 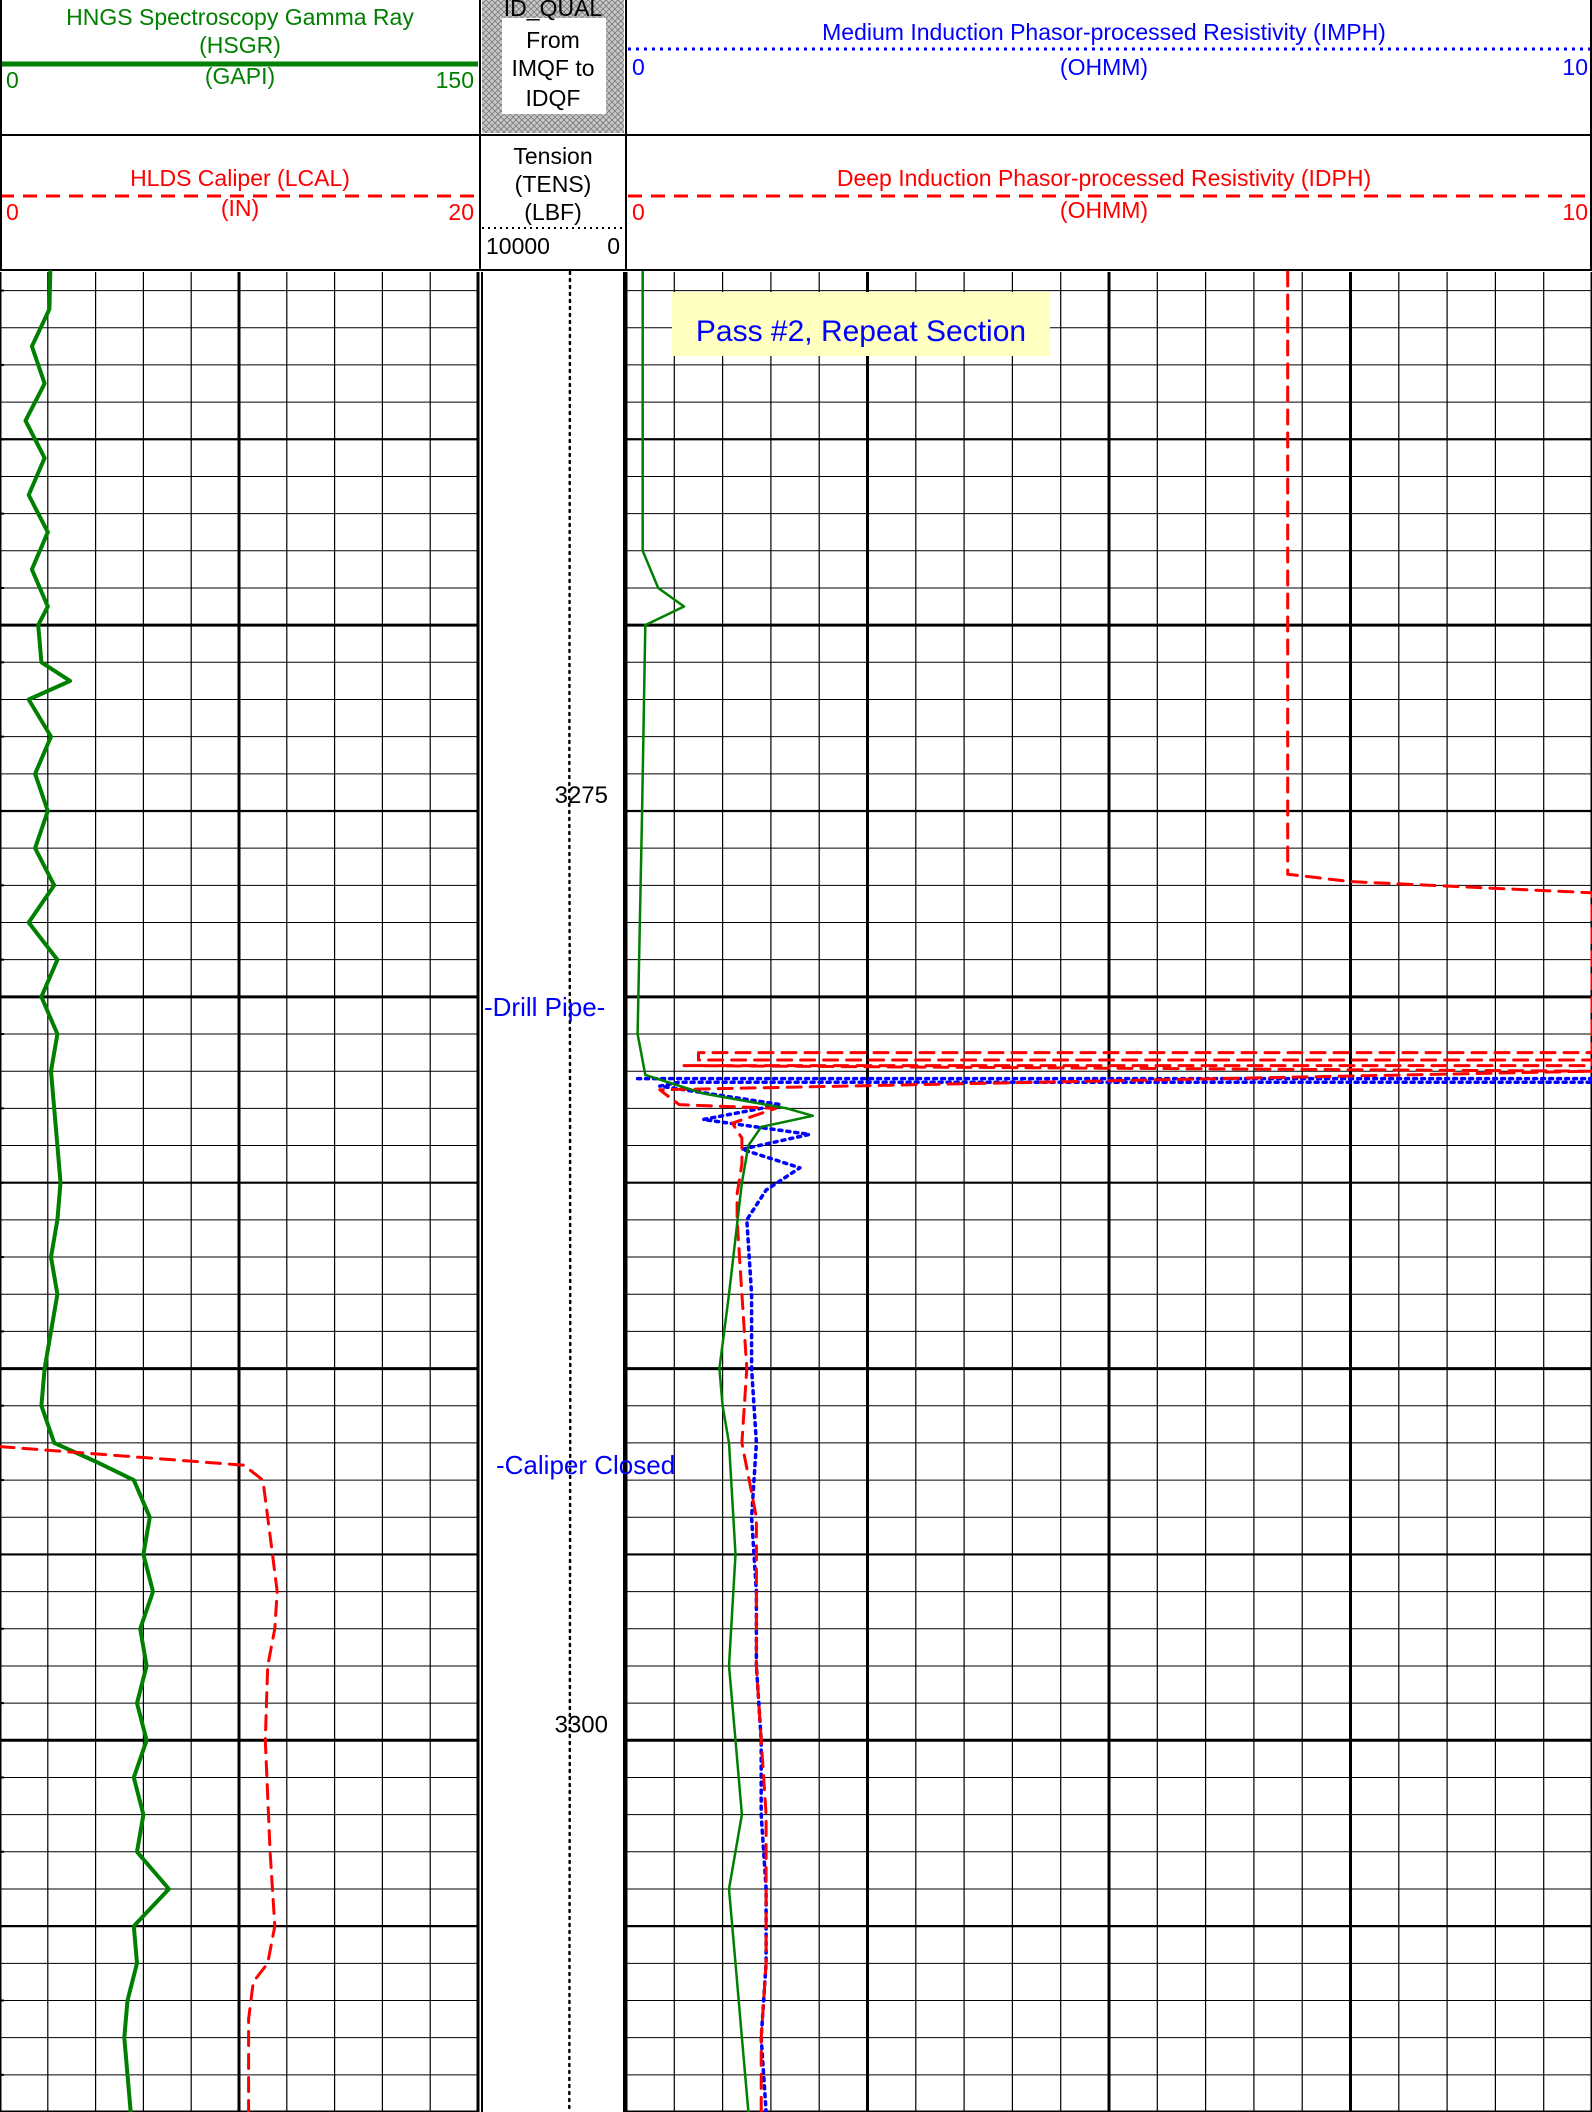 I want to click on idph-unit: (OHMM), so click(x=1104, y=210).